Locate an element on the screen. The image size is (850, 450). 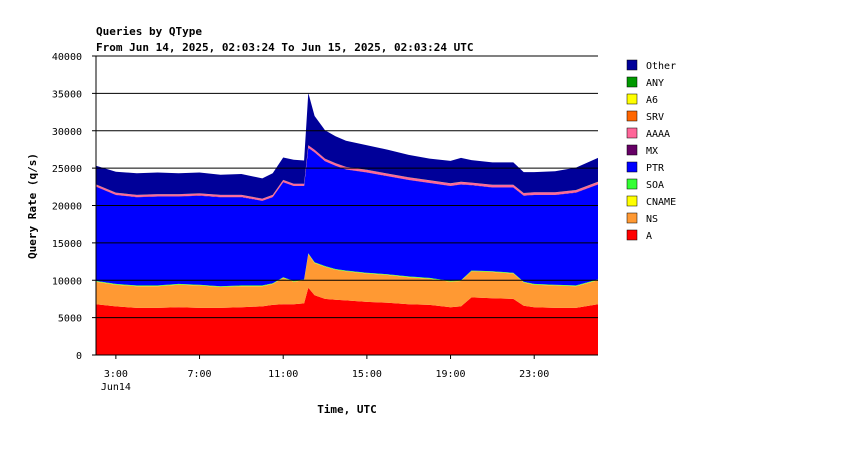
x-axis-label: Time, UTC is located at coordinates (347, 409).